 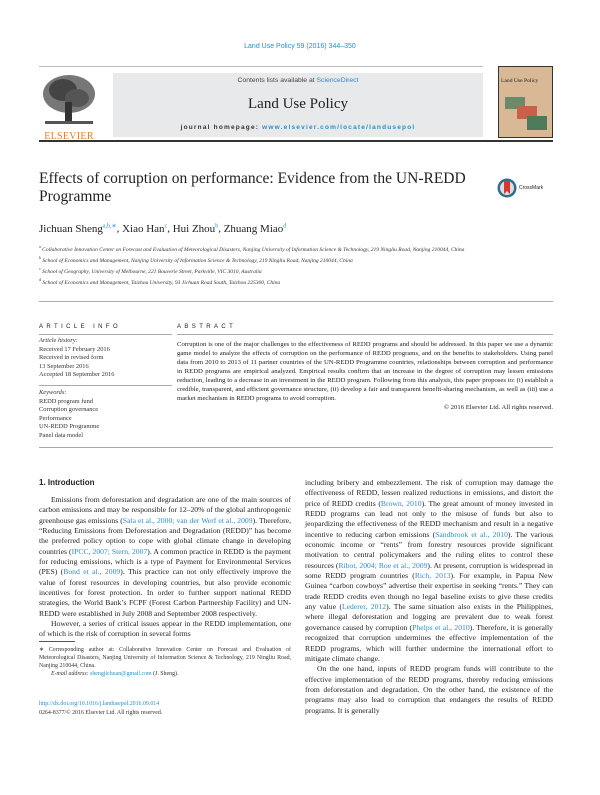 I want to click on history-item: Accepted 18 September 2016, so click(x=77, y=375).